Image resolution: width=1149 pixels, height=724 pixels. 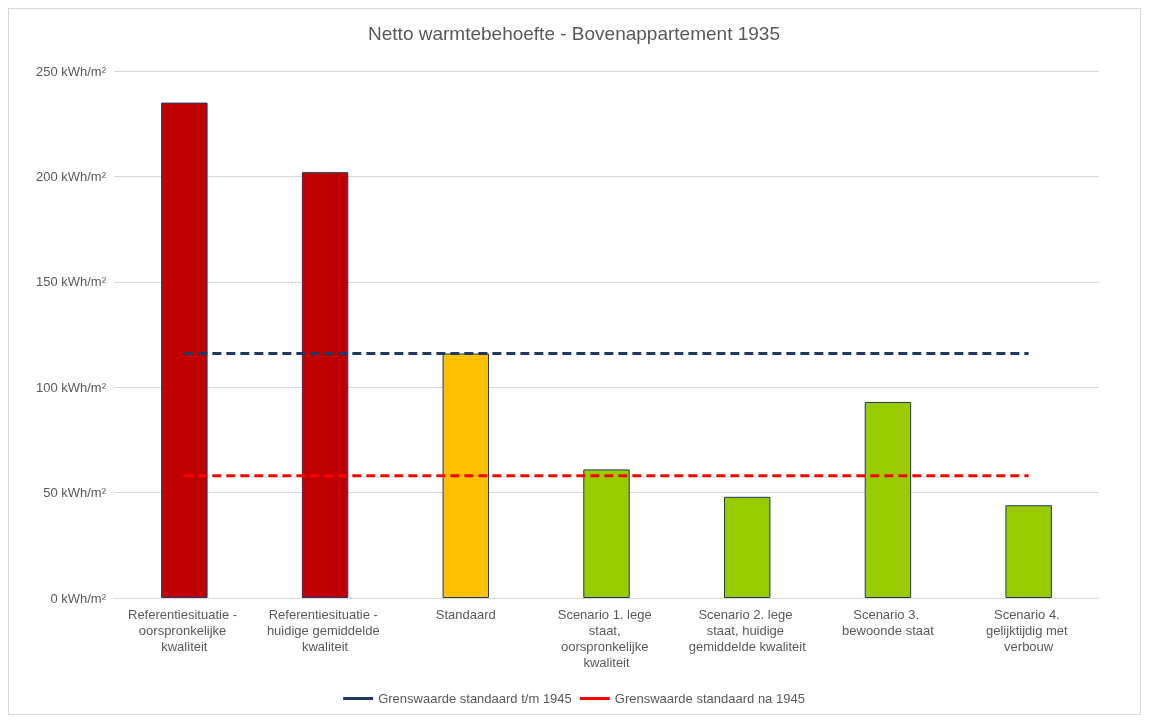 I want to click on x-tick-label: Scenario 4. gelijktijdig met verbouw, so click(x=1029, y=630).